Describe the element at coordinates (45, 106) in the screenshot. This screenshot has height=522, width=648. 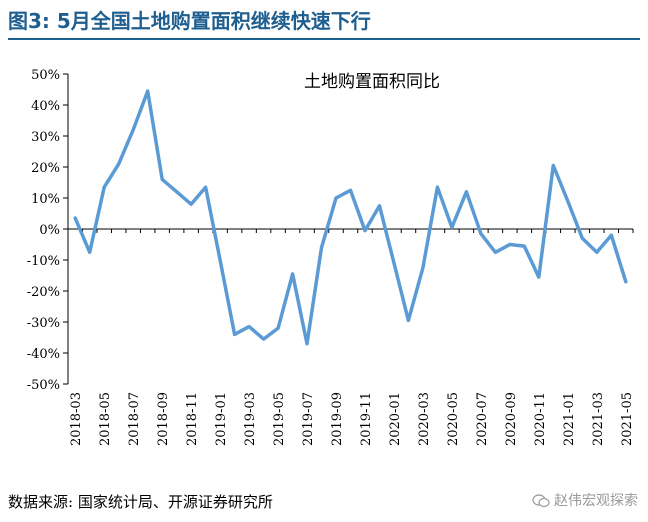
I see `y-tick-label: 40%` at that location.